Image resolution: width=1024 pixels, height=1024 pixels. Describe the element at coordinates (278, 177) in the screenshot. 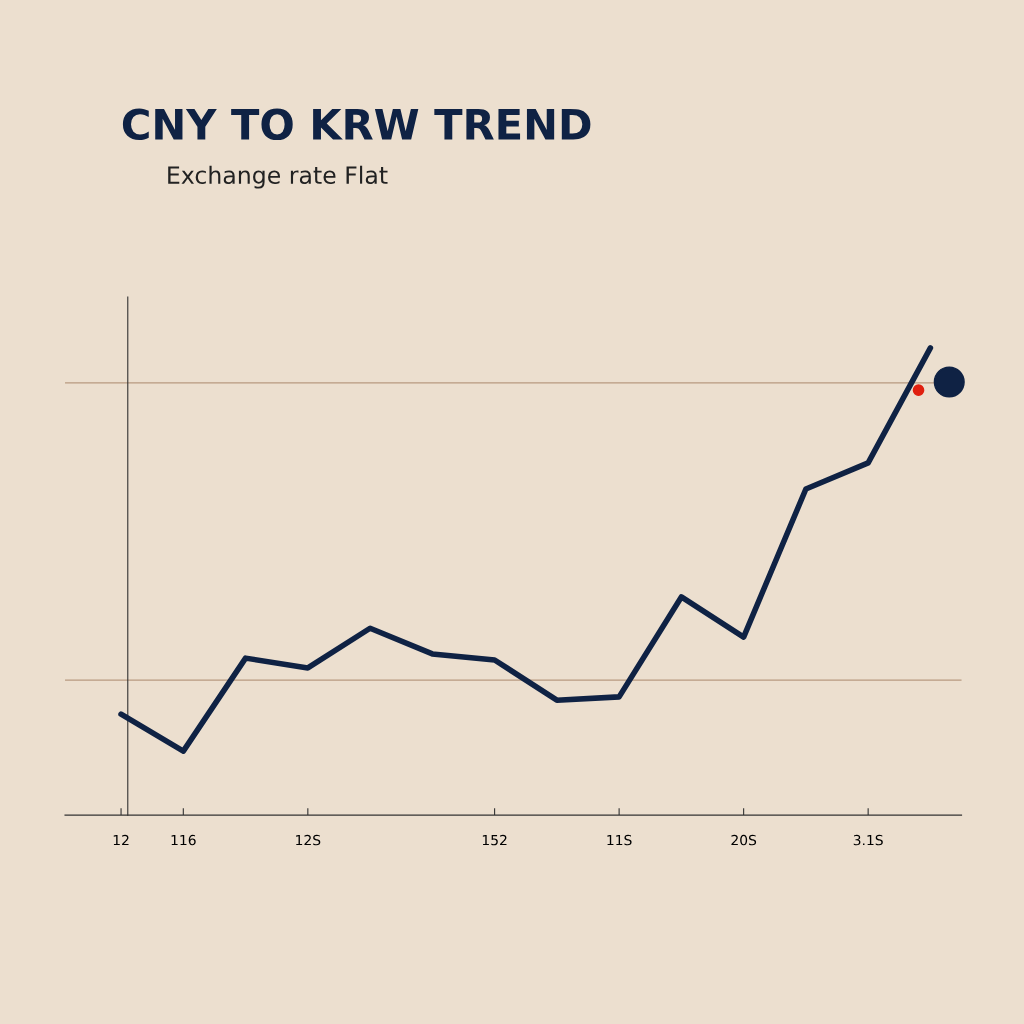

I see `chart-subtitle: Exchange rate Flat` at that location.